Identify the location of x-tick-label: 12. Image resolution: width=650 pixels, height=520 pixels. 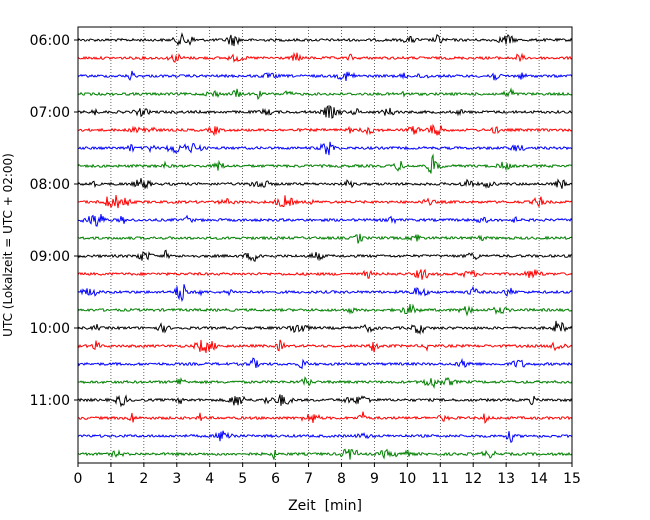
(473, 479).